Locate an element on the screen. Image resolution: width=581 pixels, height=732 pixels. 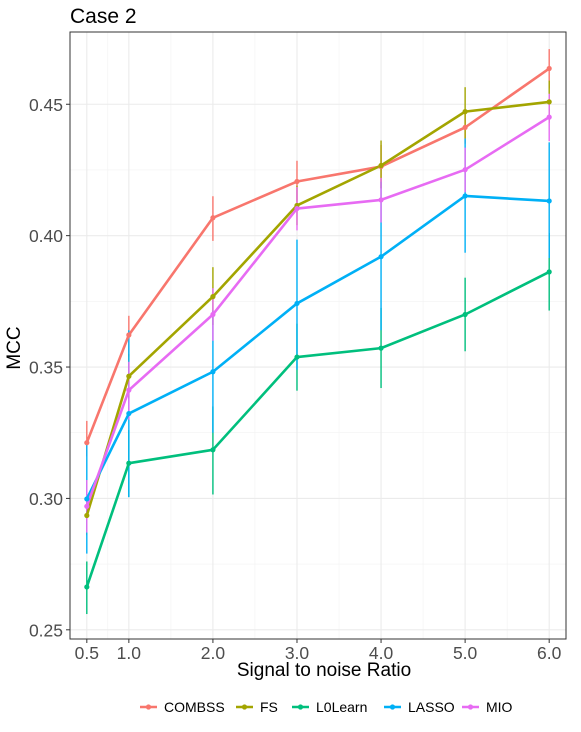
y-tick-label: 0.35 is located at coordinates (46, 368).